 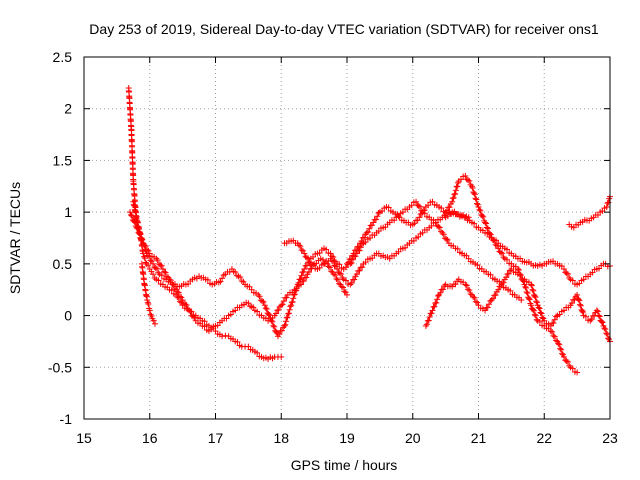 I want to click on y-tick-label: 1.5, so click(x=63, y=160).